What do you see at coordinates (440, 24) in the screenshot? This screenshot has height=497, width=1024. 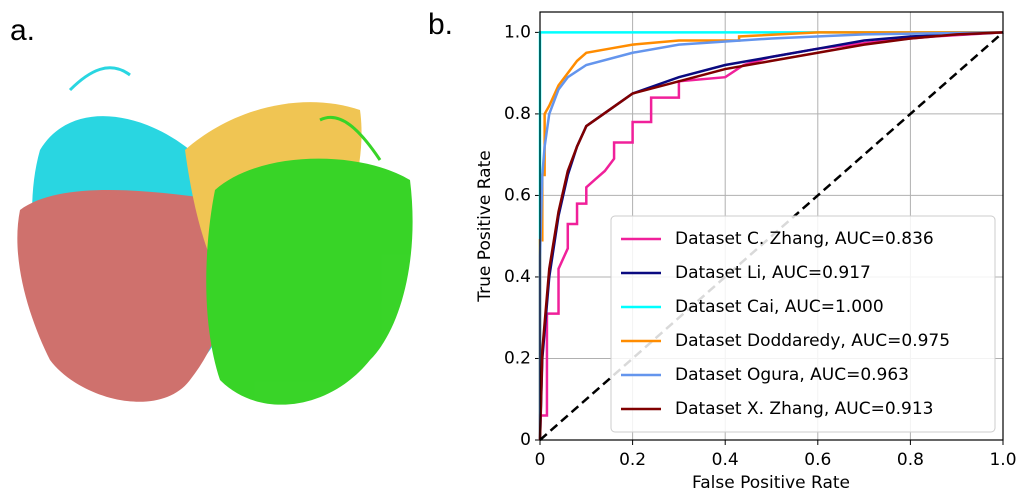 I see `panel-label: b.` at bounding box center [440, 24].